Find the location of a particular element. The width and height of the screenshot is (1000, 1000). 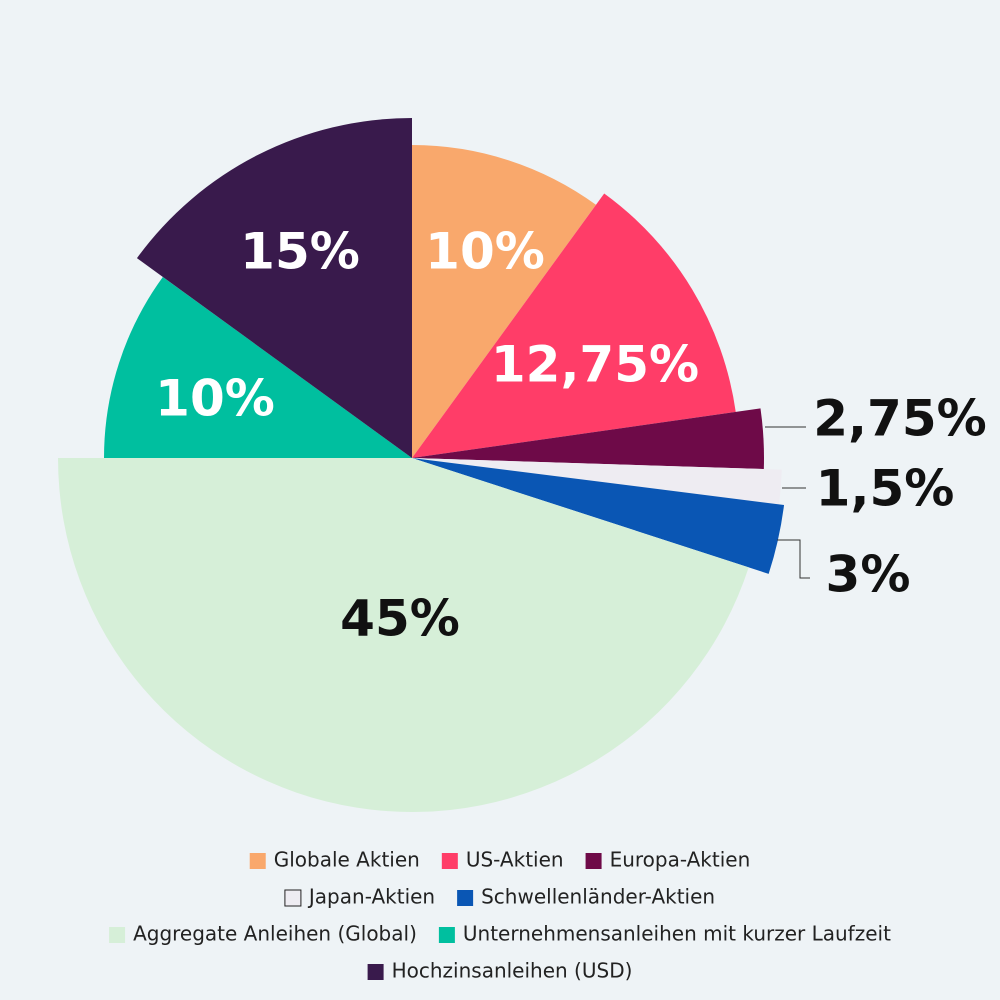

legend-label: Schwellenländer-Aktien is located at coordinates (598, 897).